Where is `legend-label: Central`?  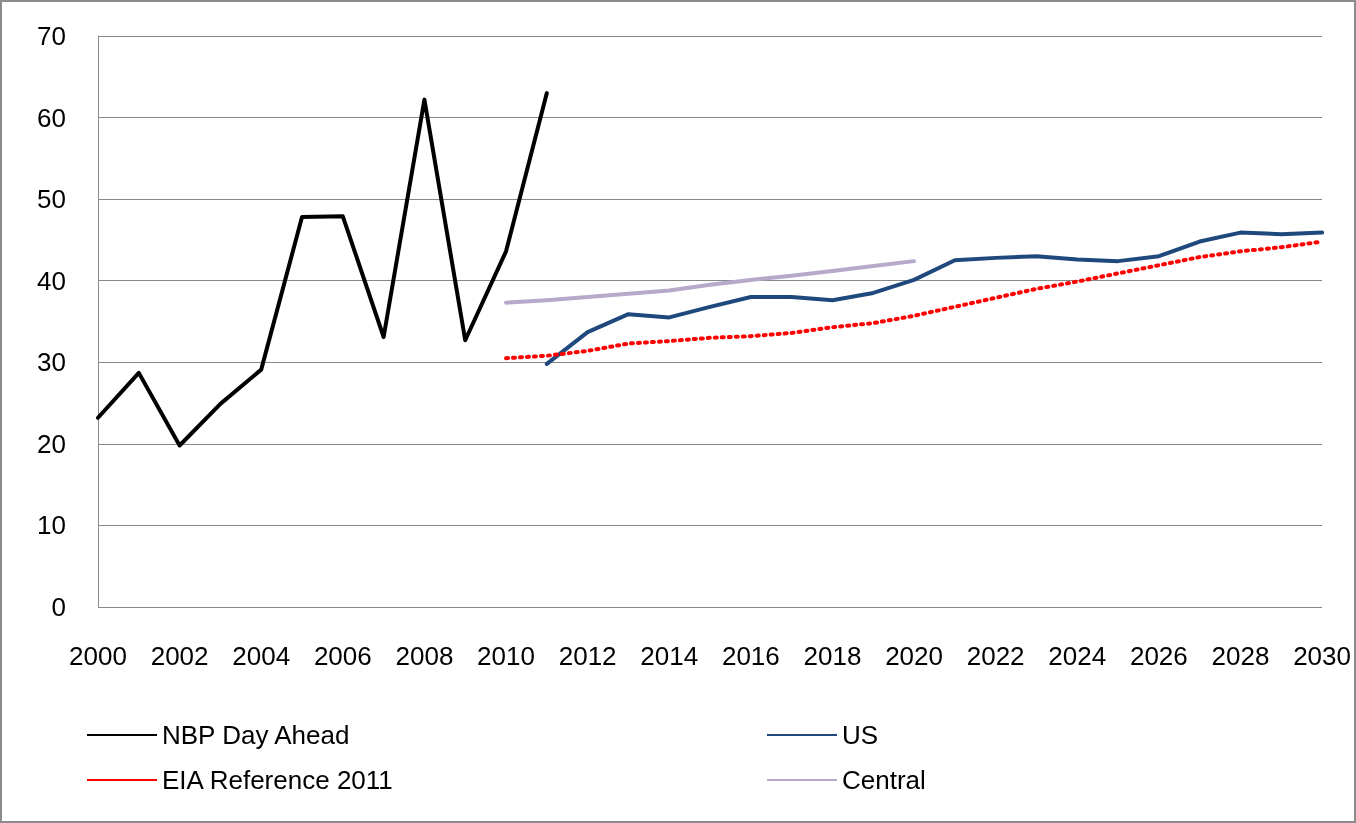
legend-label: Central is located at coordinates (884, 780).